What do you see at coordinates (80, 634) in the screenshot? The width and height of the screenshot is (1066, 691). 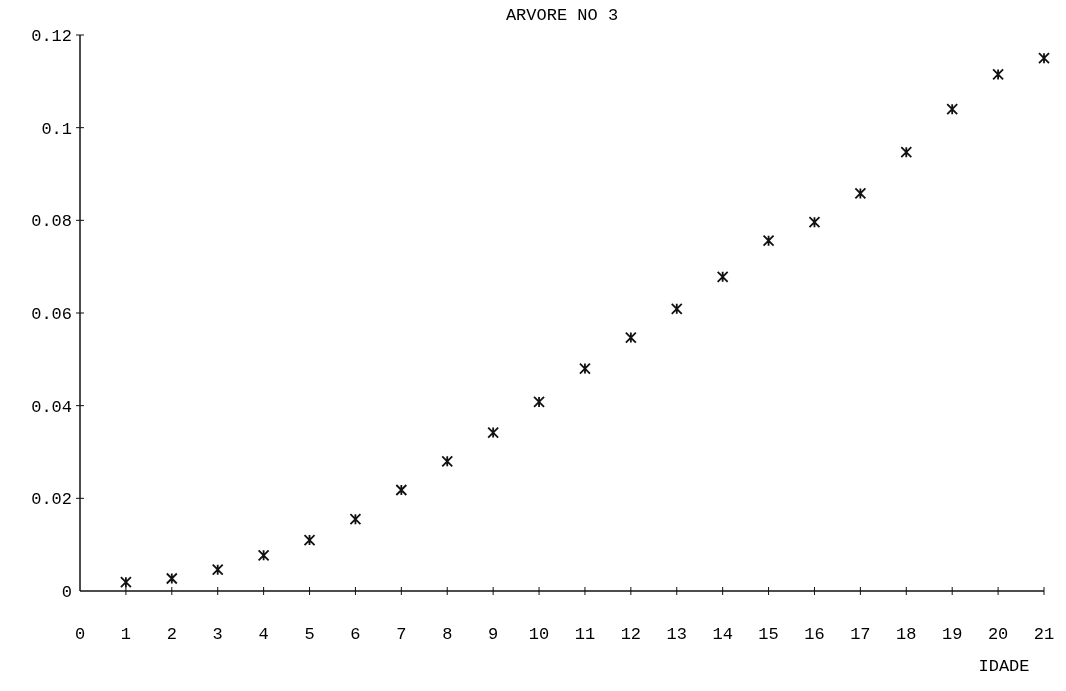 I see `x-tick-label: 0` at bounding box center [80, 634].